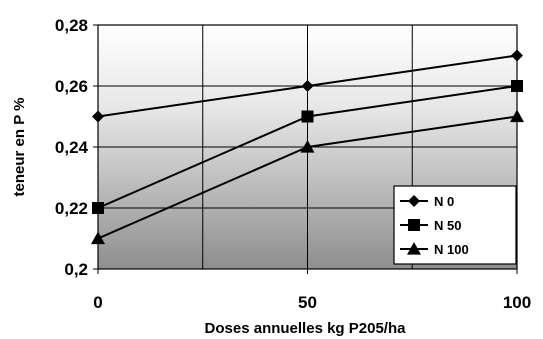 This screenshot has height=339, width=543. I want to click on legend-item: N 100, so click(434, 249).